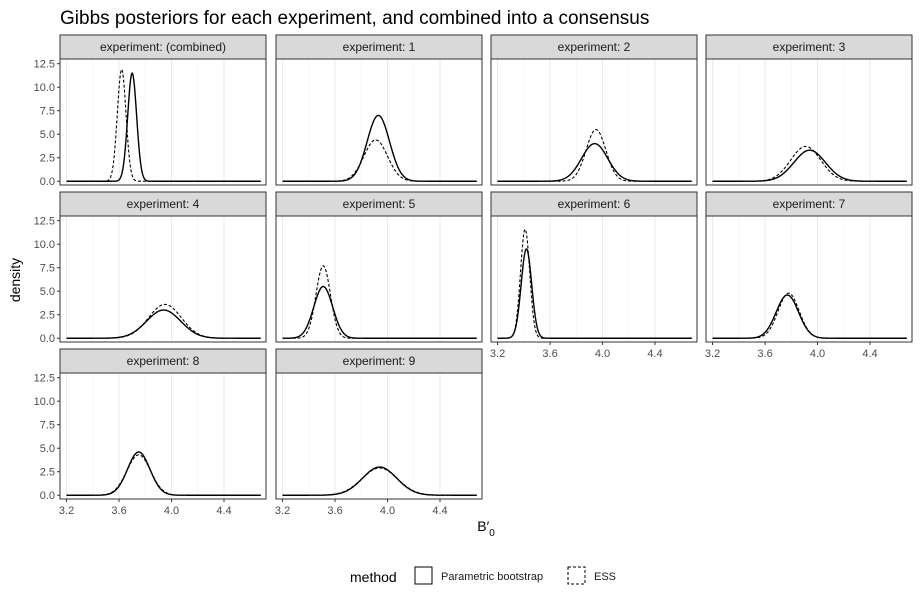 The height and width of the screenshot is (602, 920). I want to click on facet-strip-label: experiment: 8, so click(163, 361).